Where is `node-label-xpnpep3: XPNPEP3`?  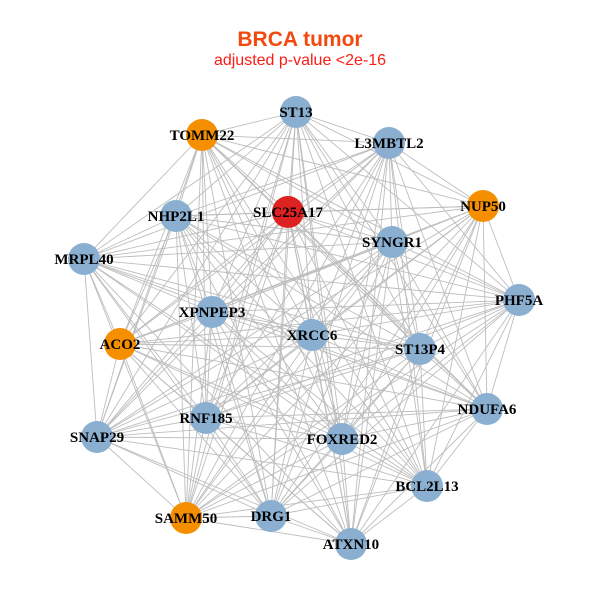 node-label-xpnpep3: XPNPEP3 is located at coordinates (212, 313).